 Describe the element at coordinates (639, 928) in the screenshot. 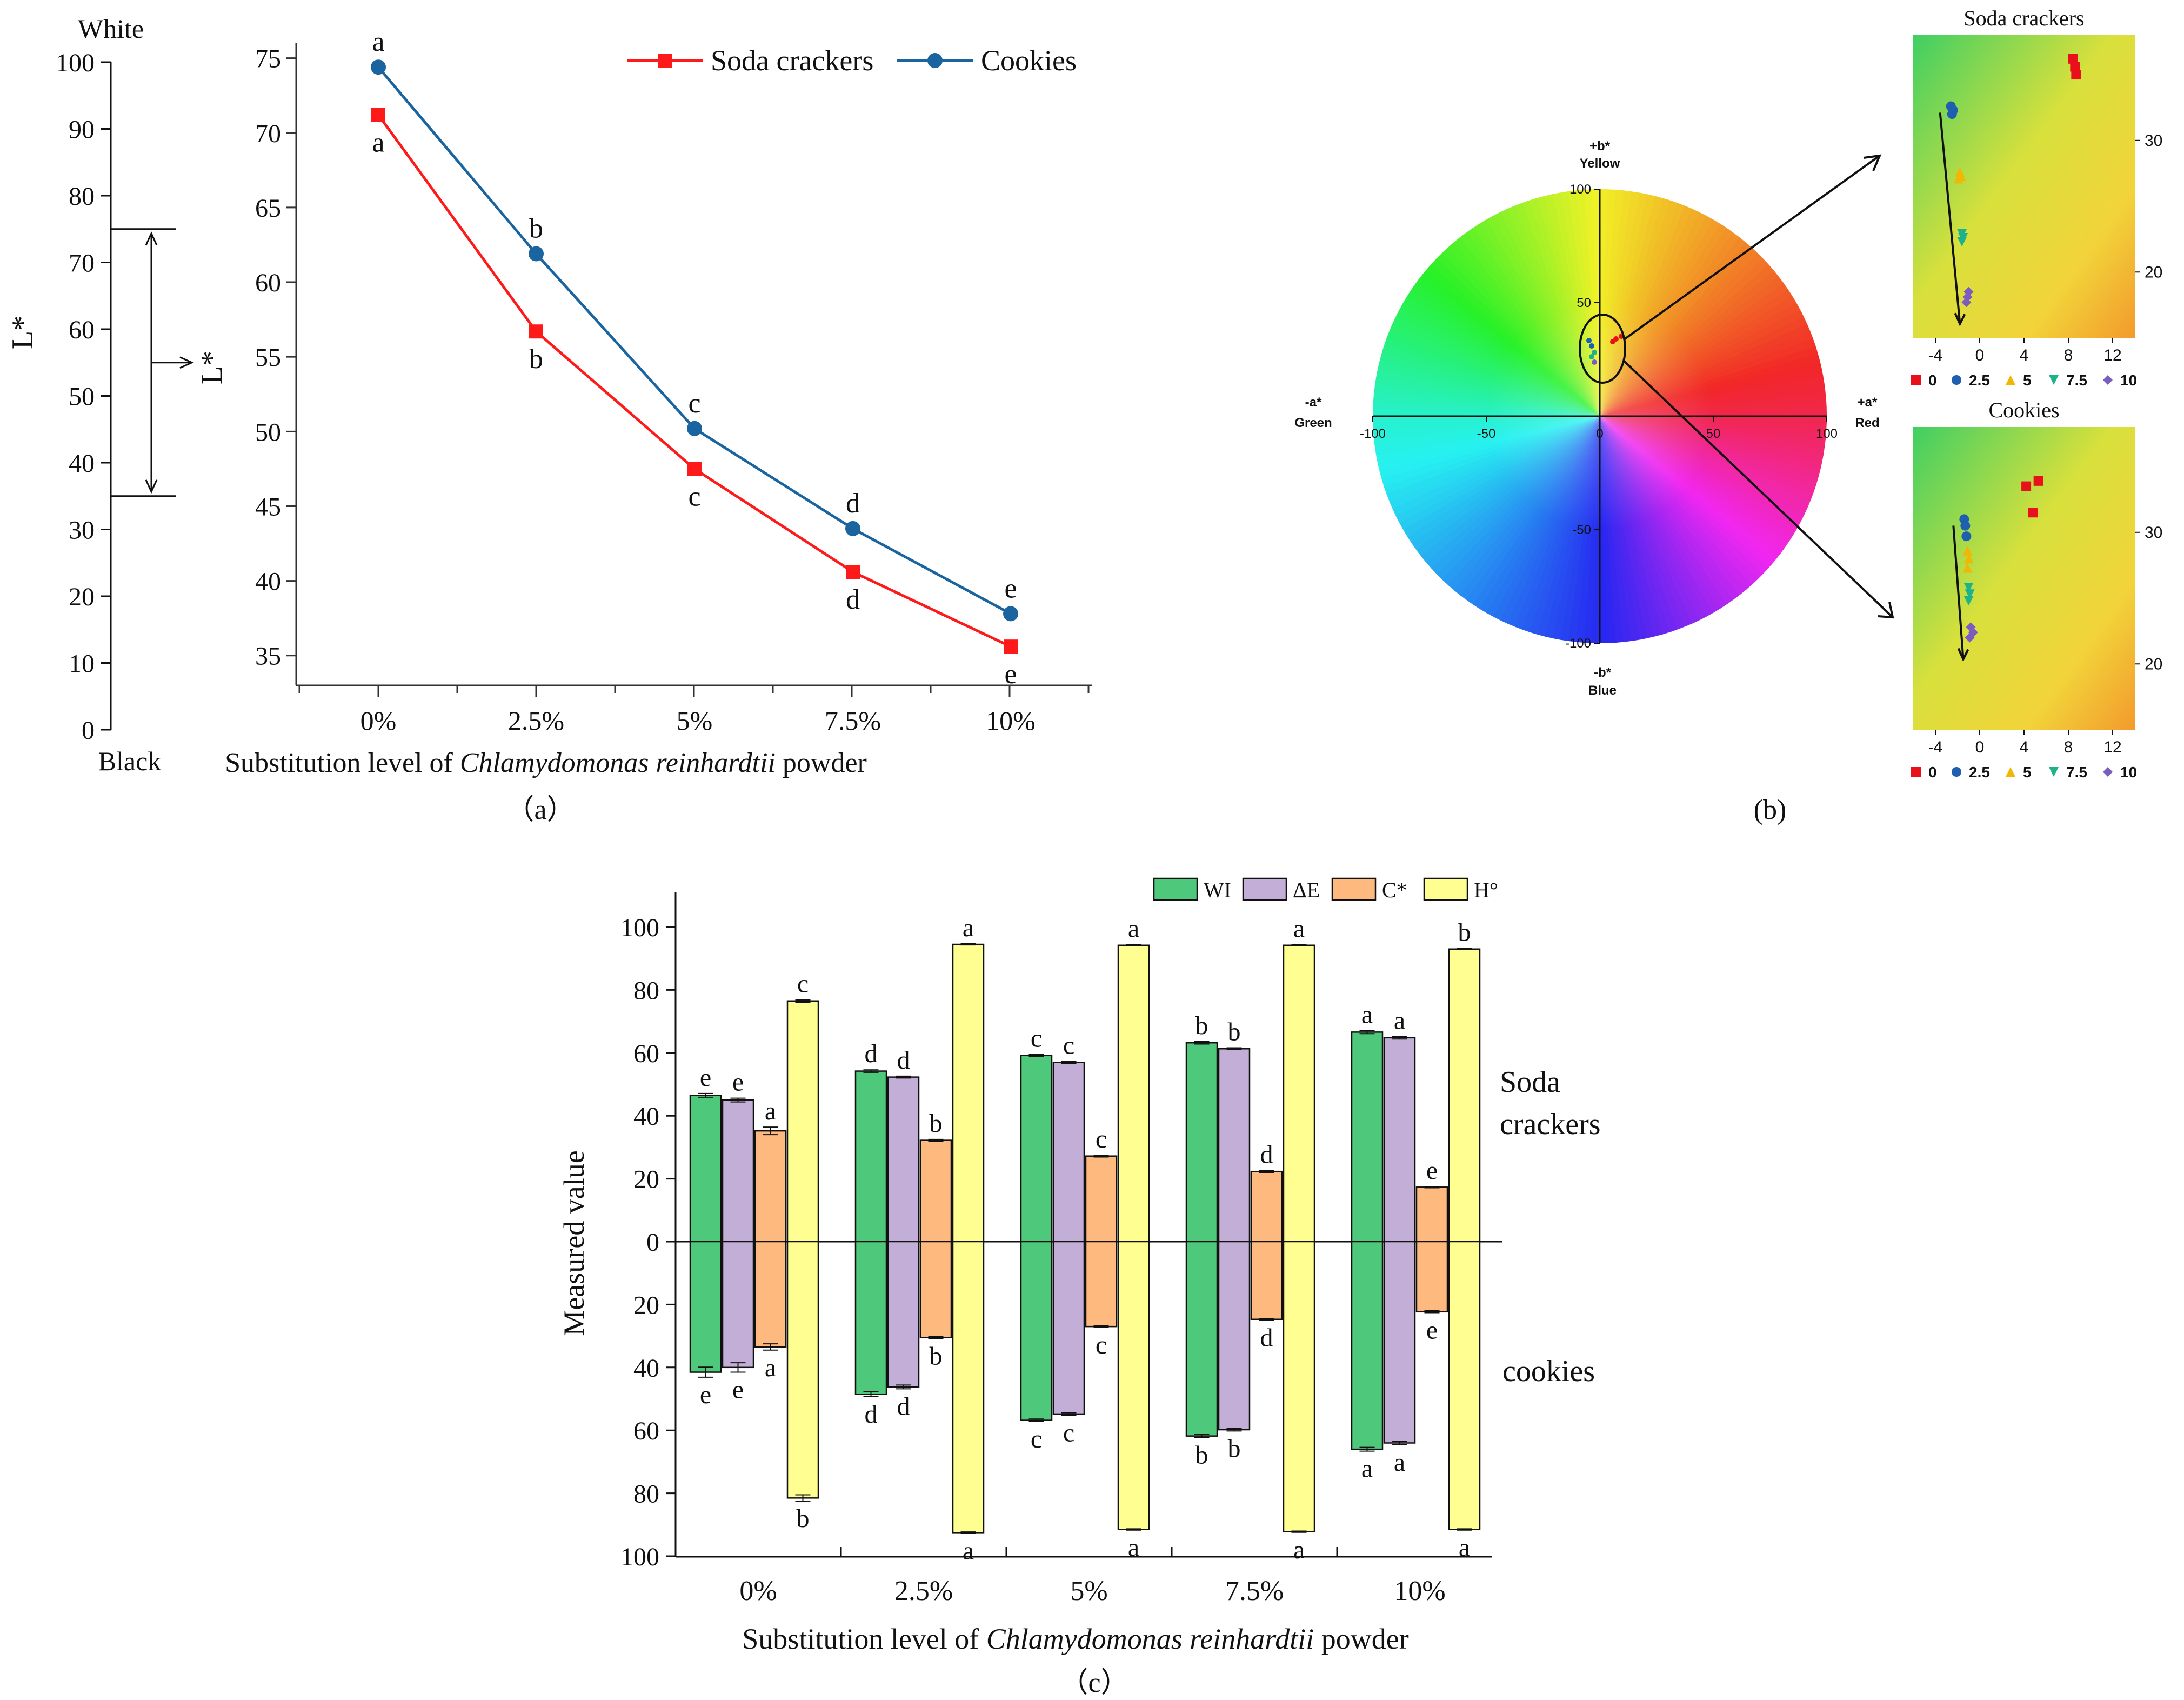

I see `y-tick-label: 100` at that location.